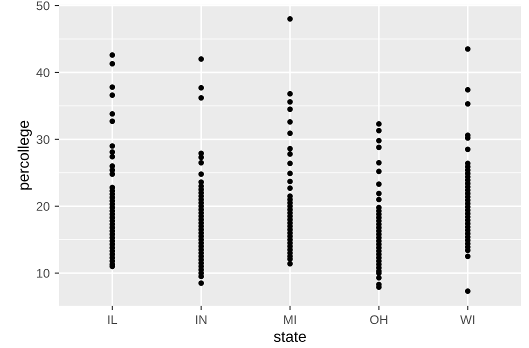 This screenshot has height=348, width=529. Describe the element at coordinates (43, 5) in the screenshot. I see `y-tick-label: 50` at that location.